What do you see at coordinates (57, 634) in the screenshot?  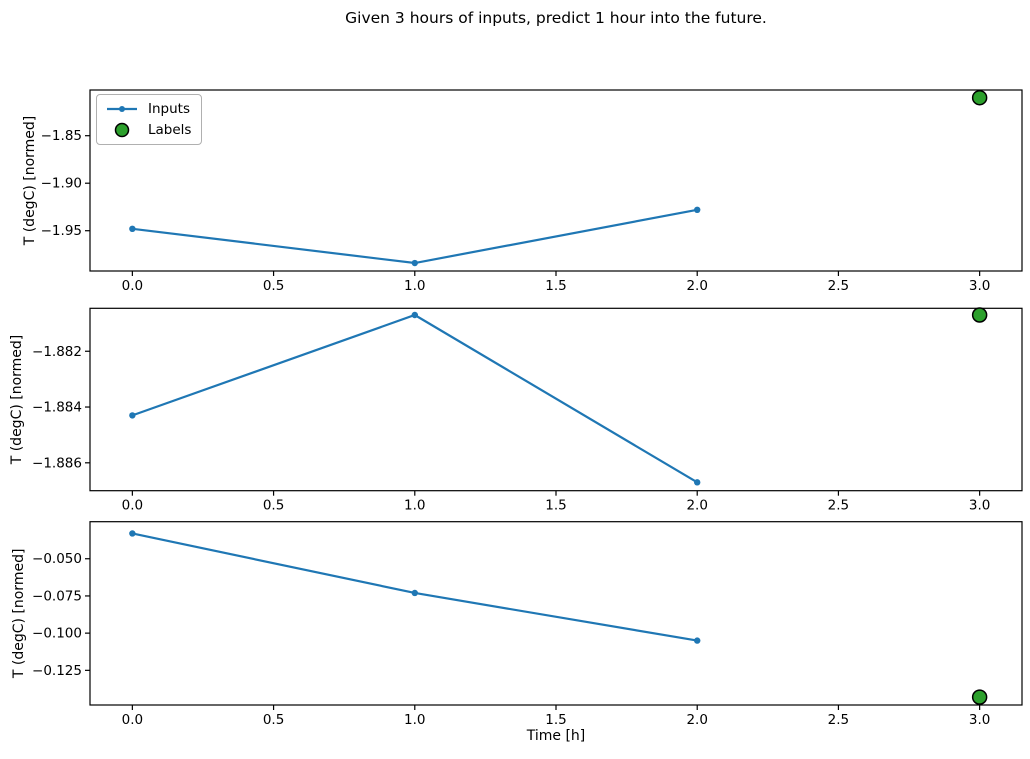 I see `y-tick-label: −0.100` at bounding box center [57, 634].